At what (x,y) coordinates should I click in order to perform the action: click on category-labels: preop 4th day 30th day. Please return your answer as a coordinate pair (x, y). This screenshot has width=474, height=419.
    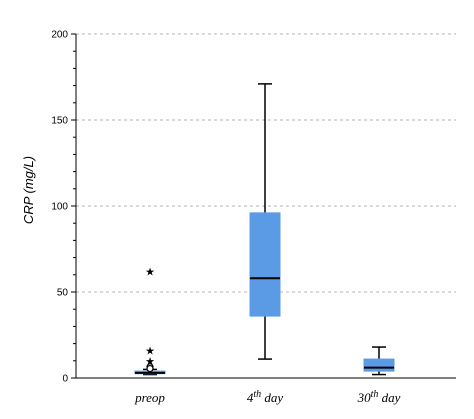
    Looking at the image, I should click on (267, 397).